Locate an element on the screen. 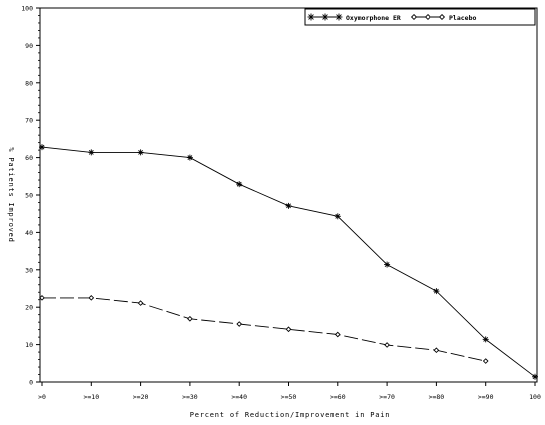  x-tick-label: >=10 is located at coordinates (91, 397).